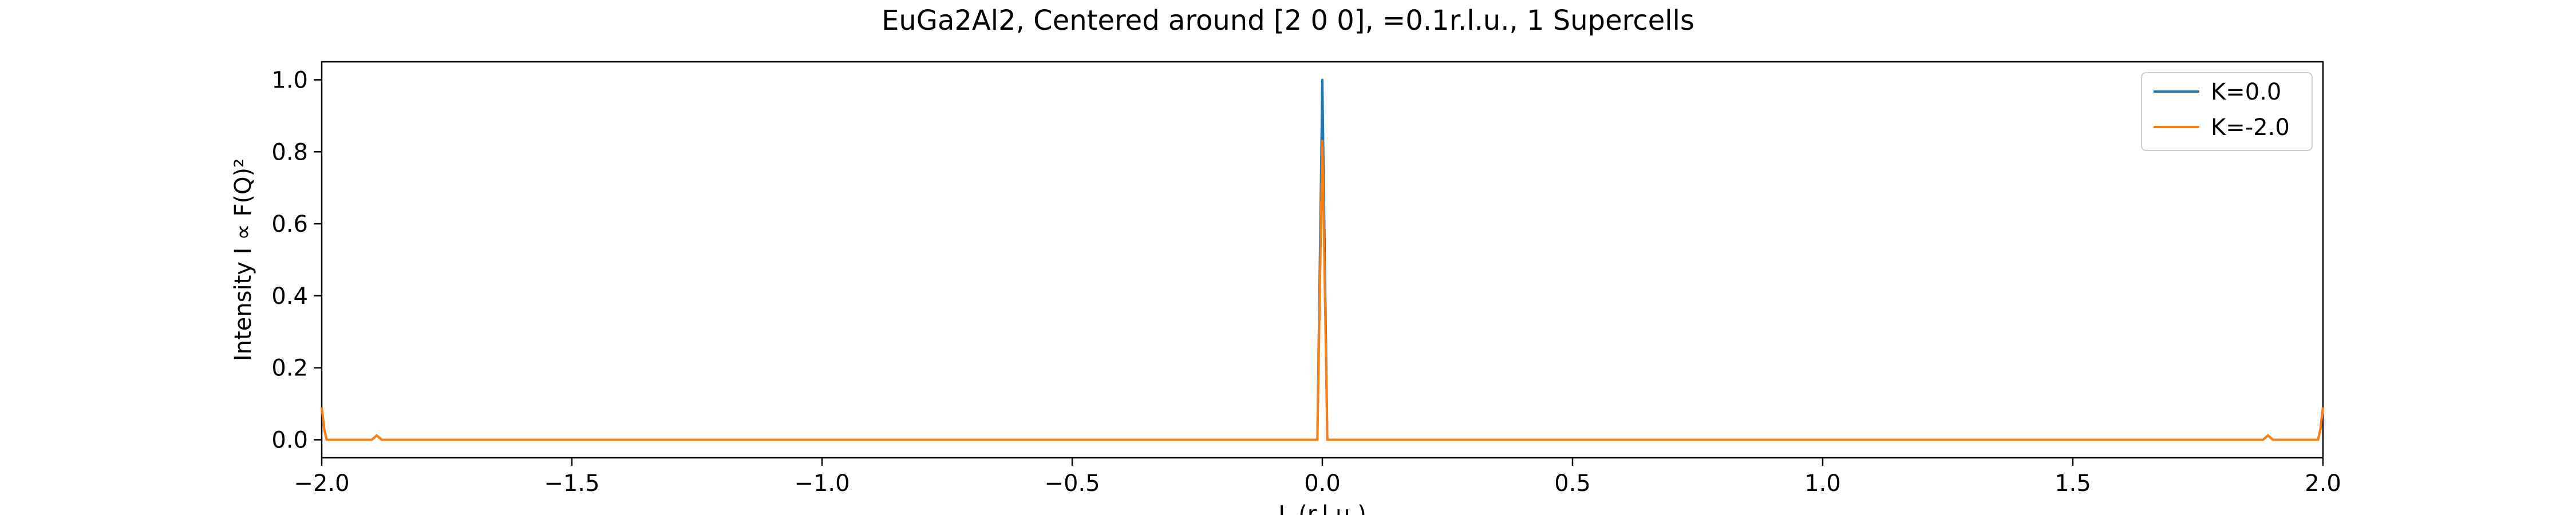 The image size is (2576, 515). Describe the element at coordinates (2073, 483) in the screenshot. I see `x-tick-label: 1.5` at that location.